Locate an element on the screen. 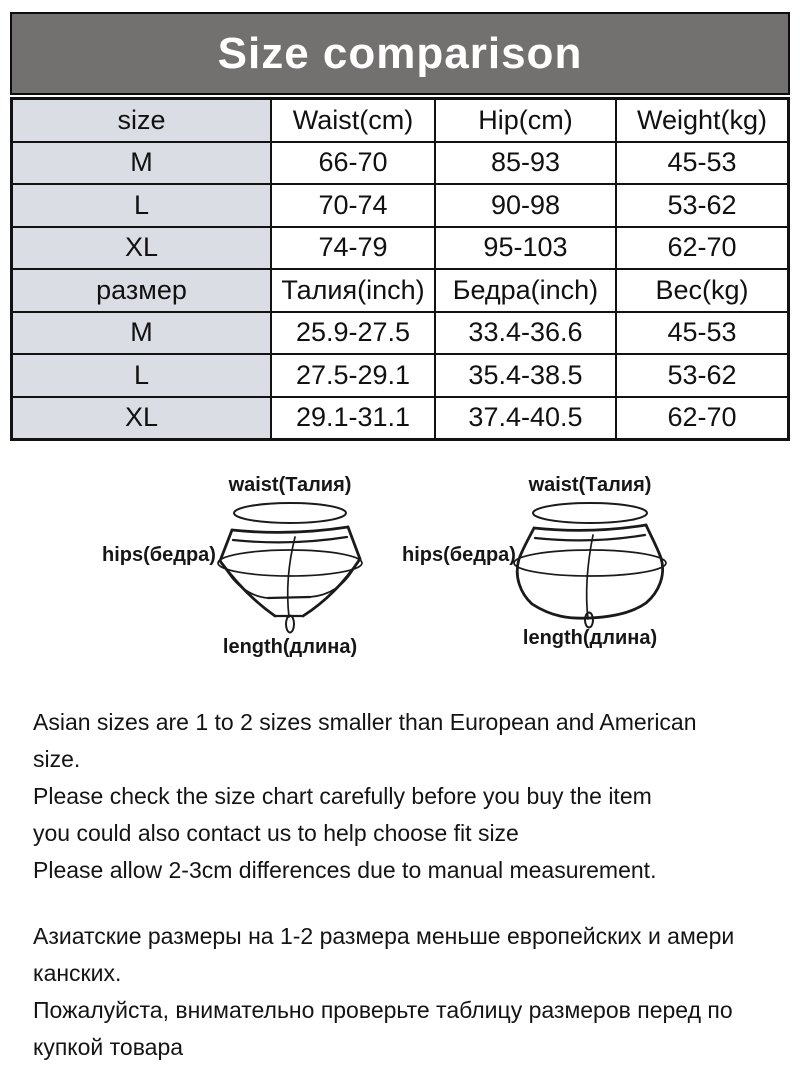  col-header-weight: Weight(kg) is located at coordinates (702, 120).